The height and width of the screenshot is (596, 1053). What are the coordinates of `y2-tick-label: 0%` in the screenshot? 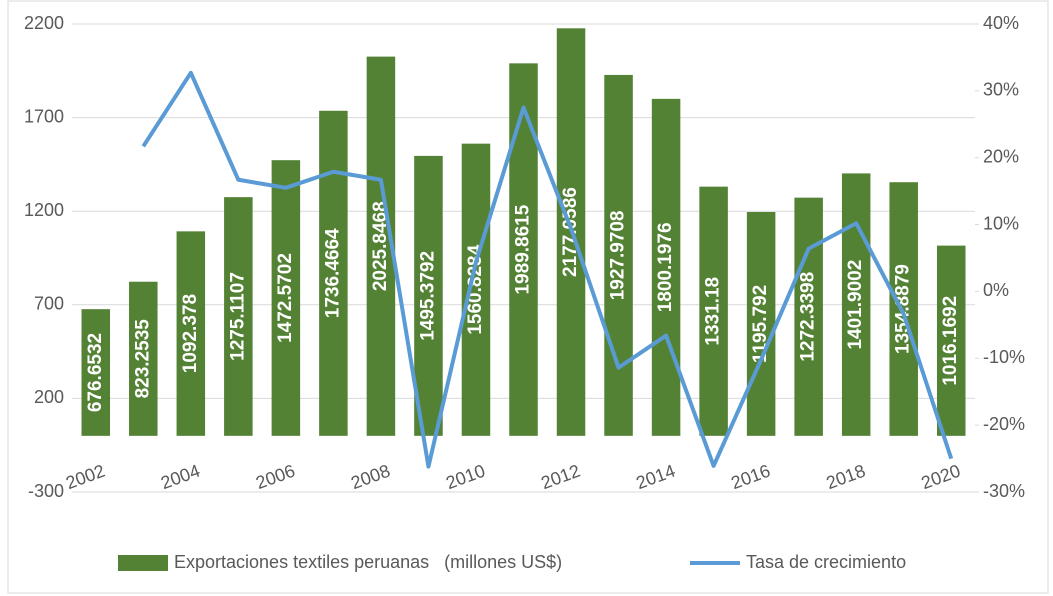 It's located at (996, 290).